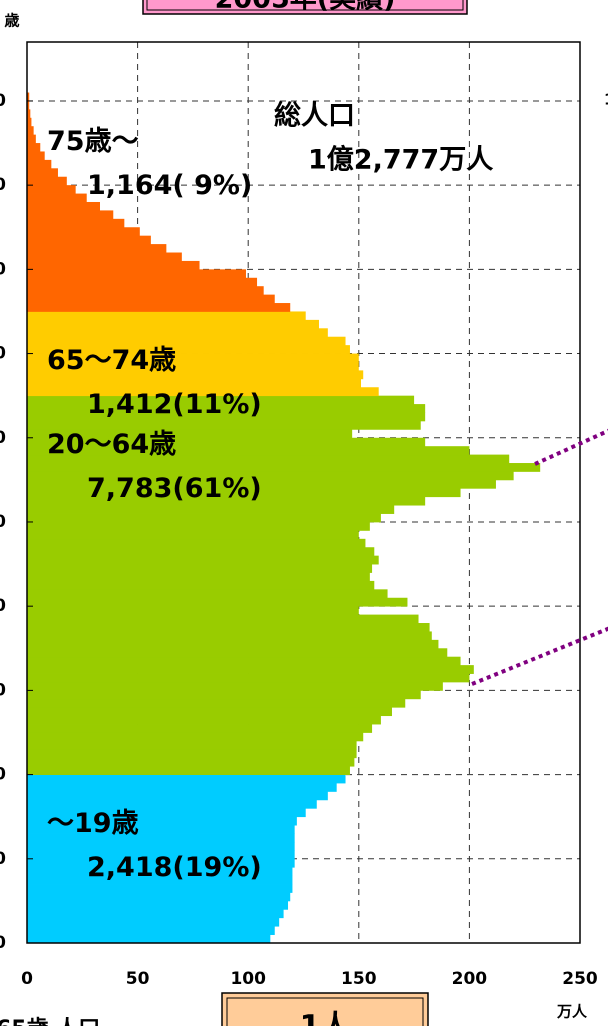  Describe the element at coordinates (3, 354) in the screenshot. I see `y-tick-label: 70` at that location.